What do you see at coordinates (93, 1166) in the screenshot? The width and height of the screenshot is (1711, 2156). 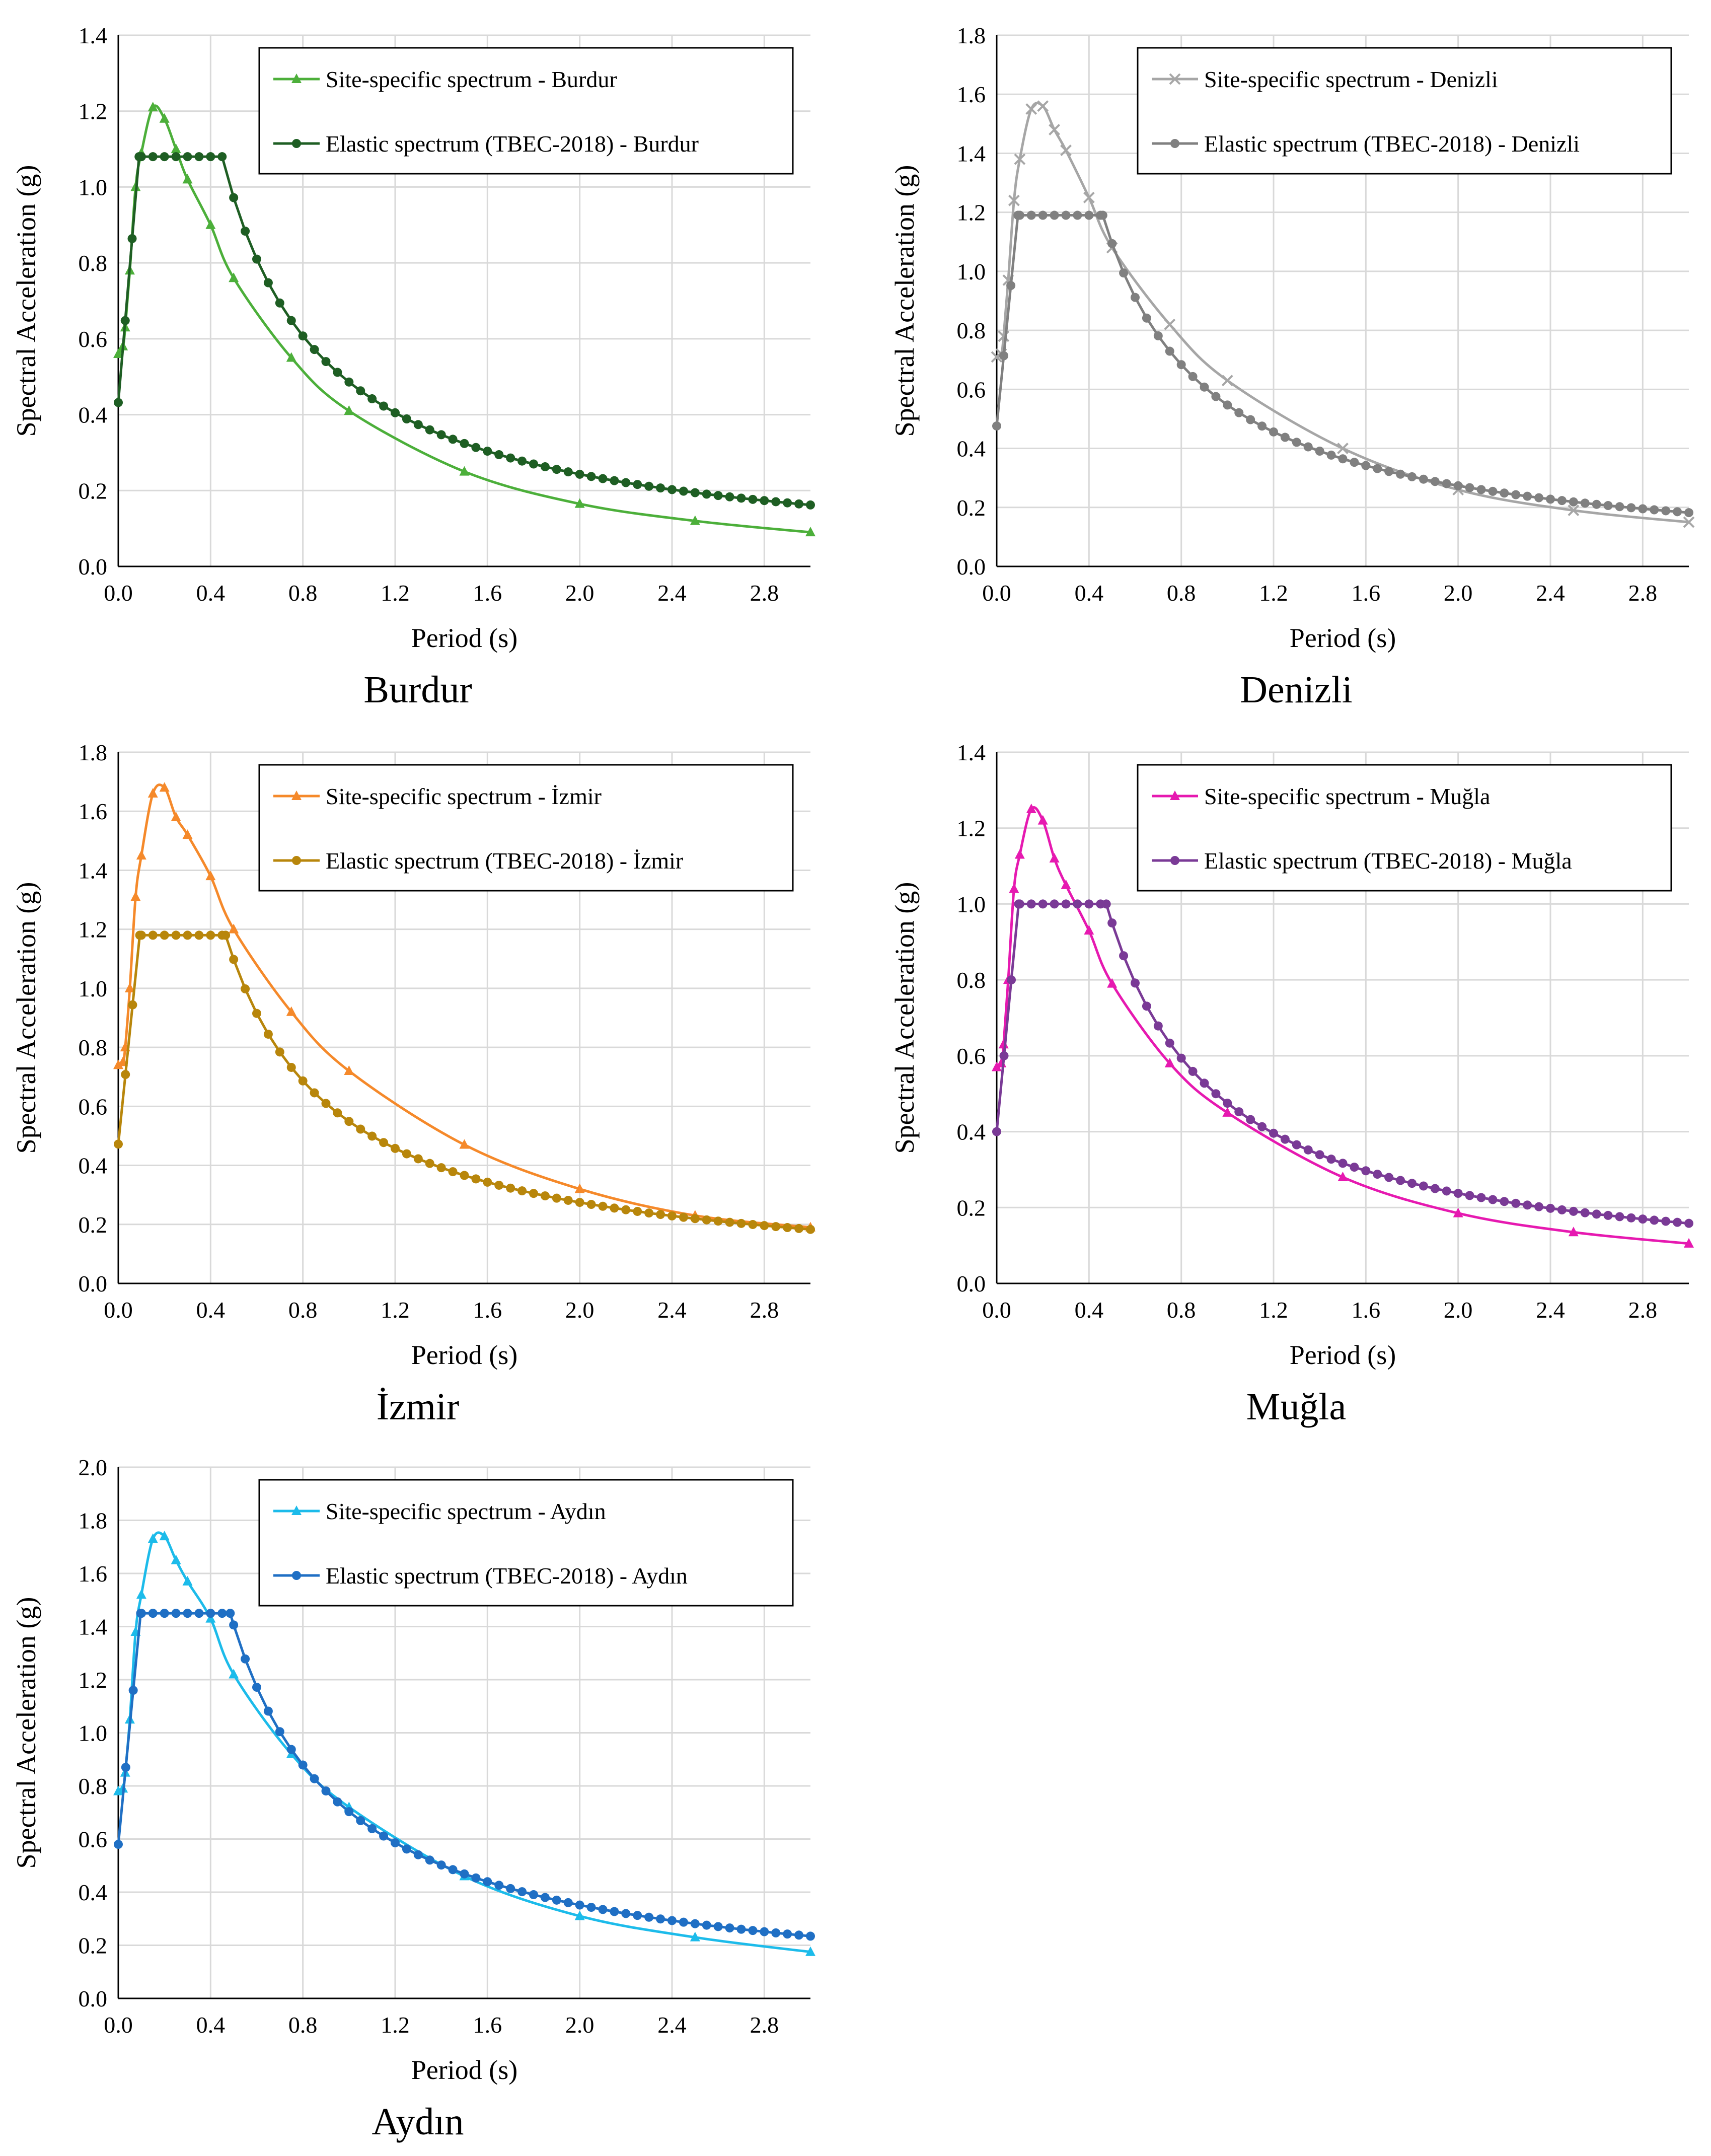 I see `y-tick-label: 0.4` at bounding box center [93, 1166].